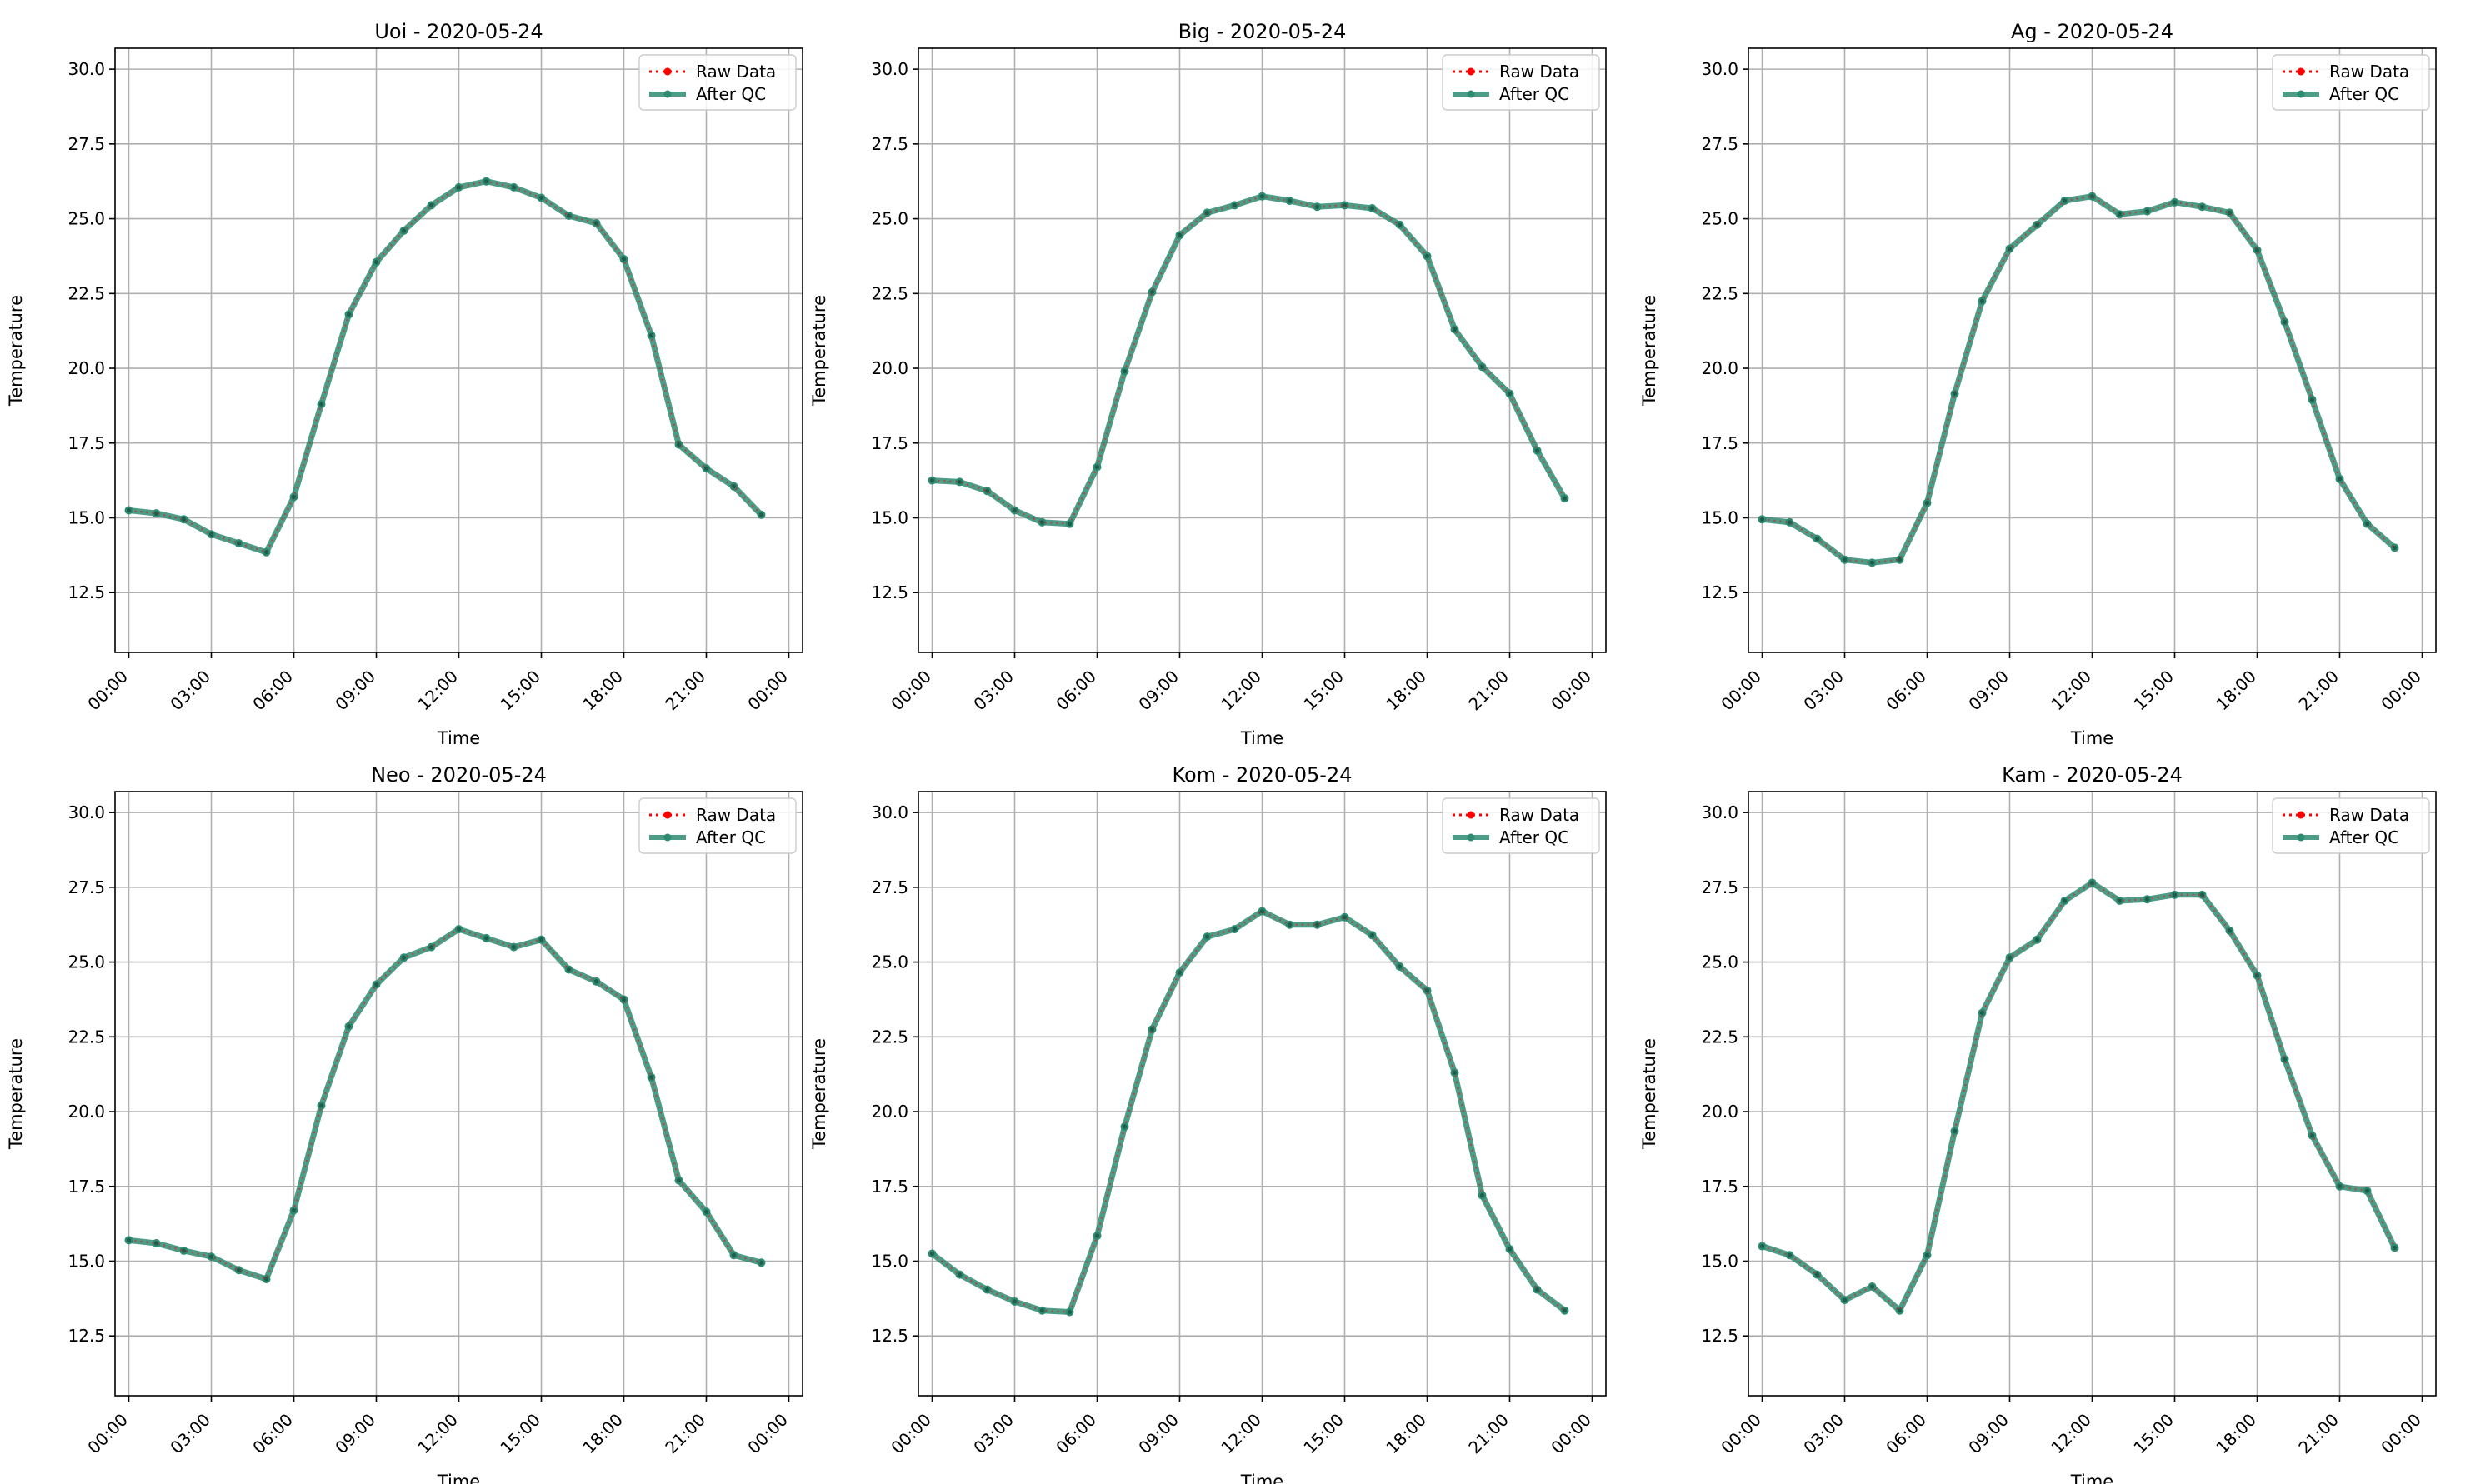 This screenshot has width=2486, height=1484. Describe the element at coordinates (190, 691) in the screenshot. I see `x-tick-label: 03:00` at that location.